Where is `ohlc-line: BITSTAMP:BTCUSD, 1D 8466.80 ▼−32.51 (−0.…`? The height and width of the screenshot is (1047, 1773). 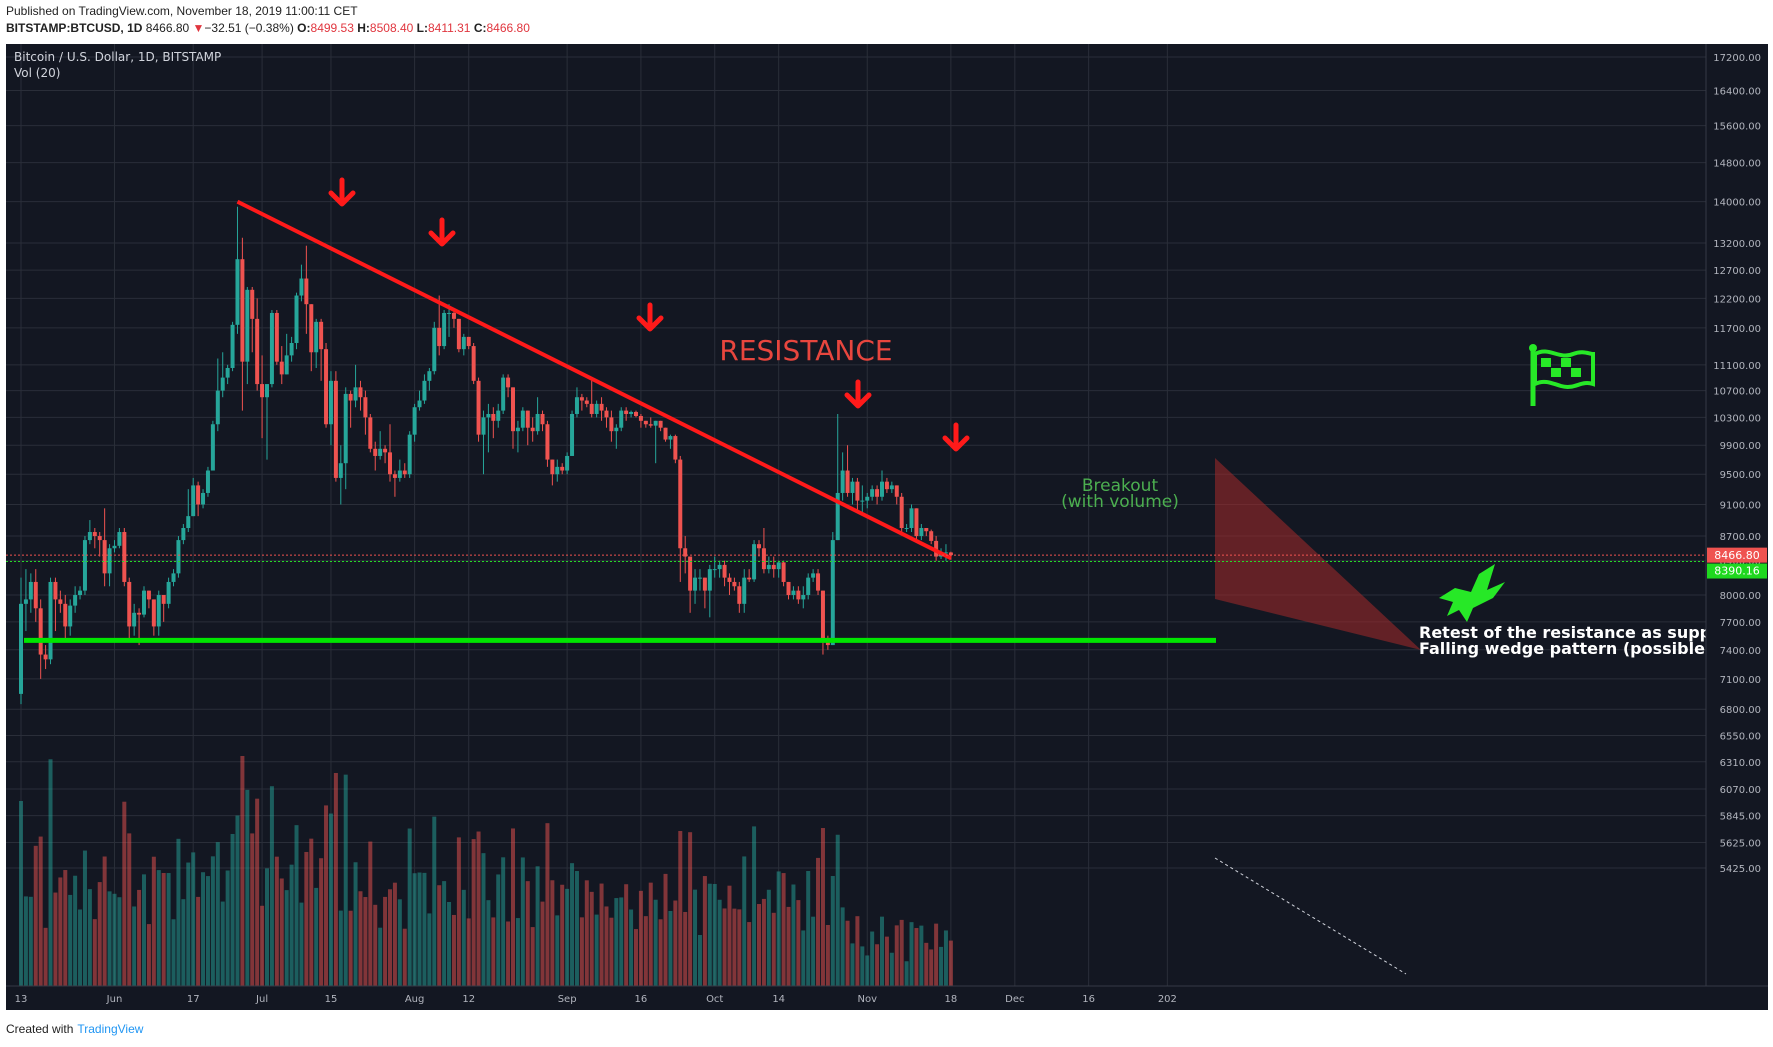
ohlc-line: BITSTAMP:BTCUSD, 1D 8466.80 ▼−32.51 (−0.… is located at coordinates (268, 28).